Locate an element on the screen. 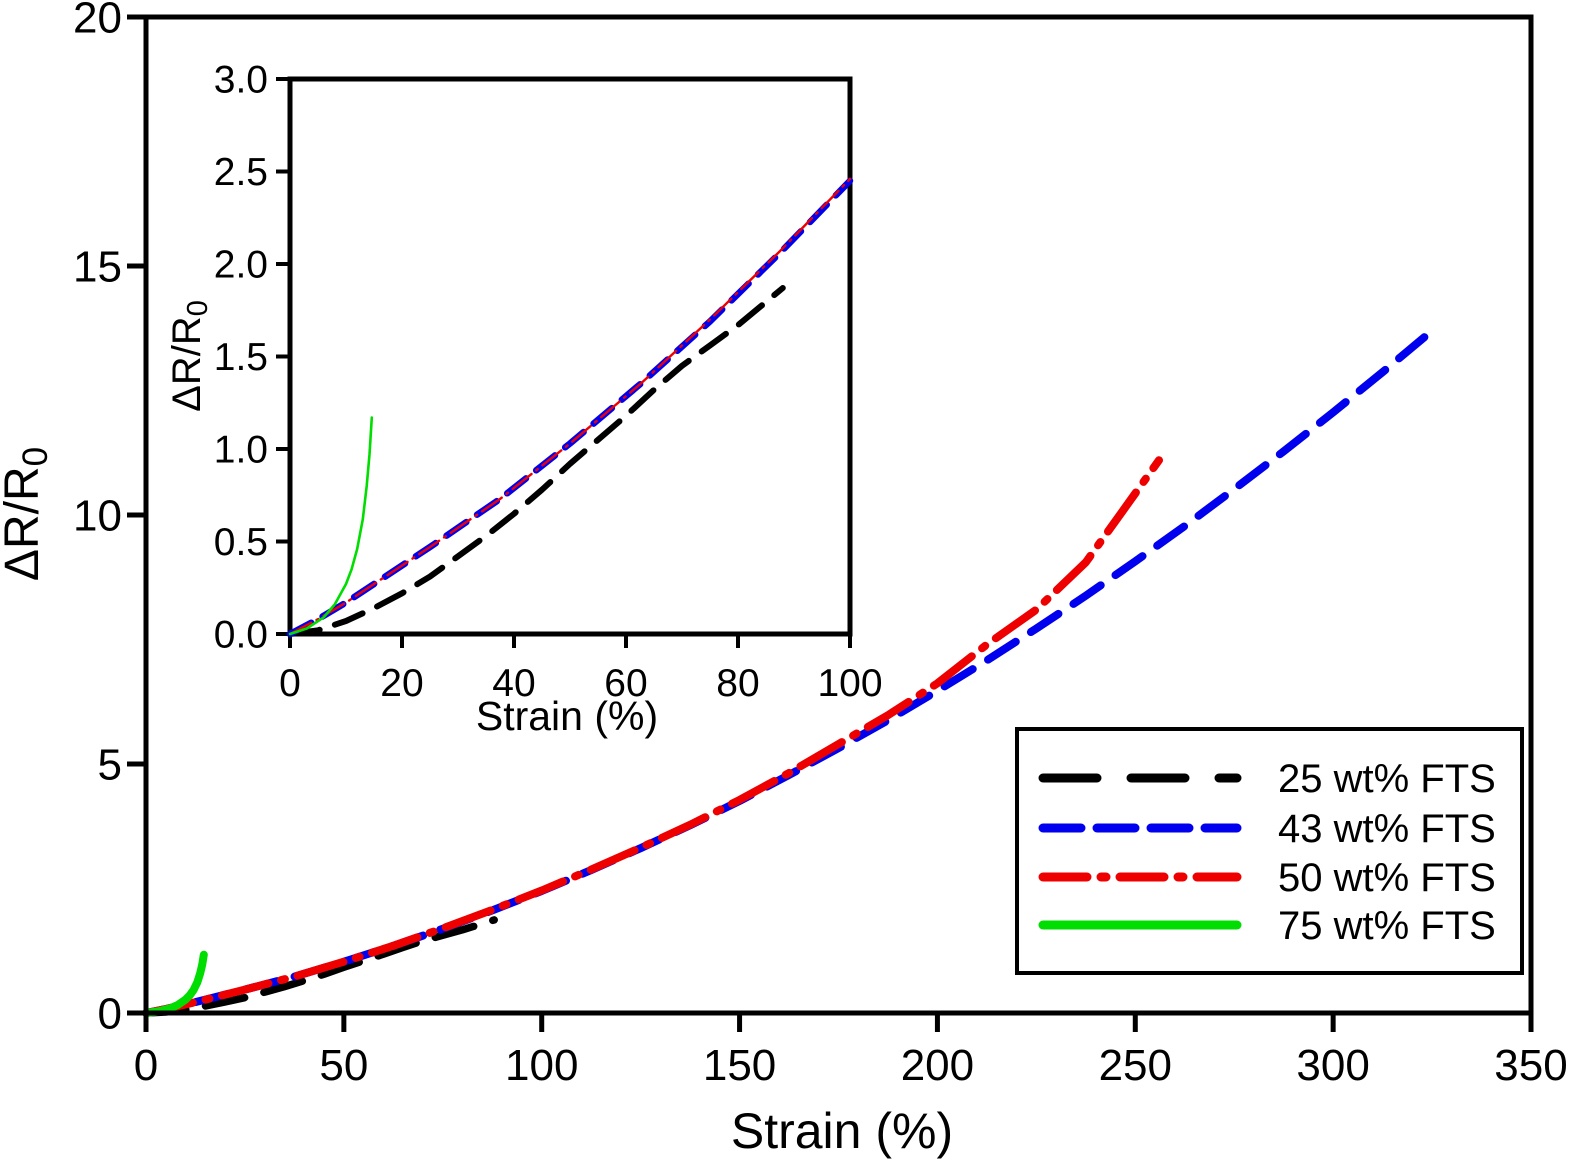 This screenshot has width=1575, height=1161. inset-x-tick-label: 20 is located at coordinates (401, 683).